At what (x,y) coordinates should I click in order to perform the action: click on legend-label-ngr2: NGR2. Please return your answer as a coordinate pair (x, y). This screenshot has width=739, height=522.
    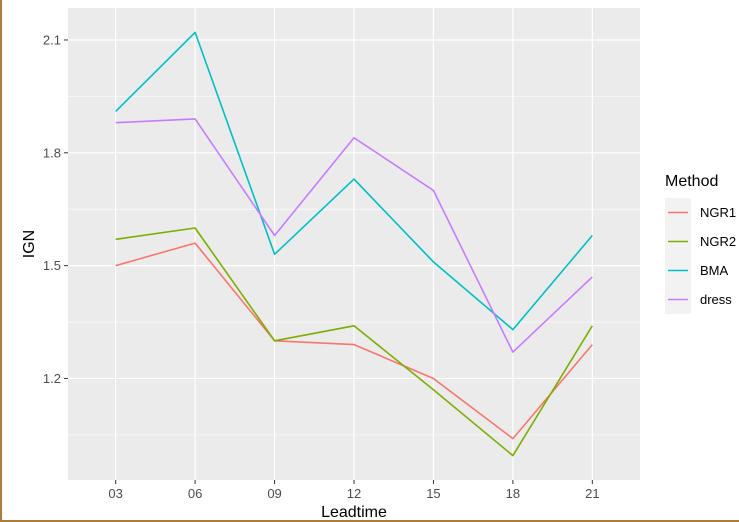
    Looking at the image, I should click on (718, 241).